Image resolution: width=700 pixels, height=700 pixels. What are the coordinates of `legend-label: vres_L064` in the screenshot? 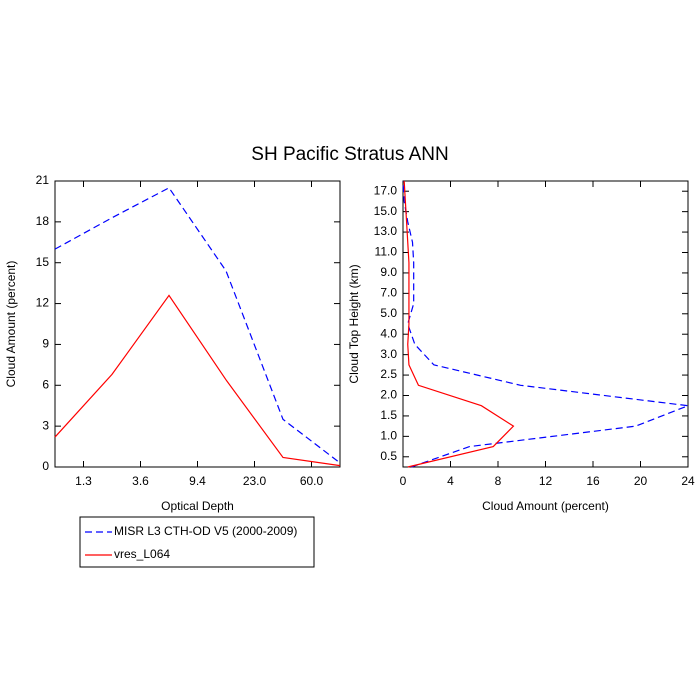 It's located at (142, 554).